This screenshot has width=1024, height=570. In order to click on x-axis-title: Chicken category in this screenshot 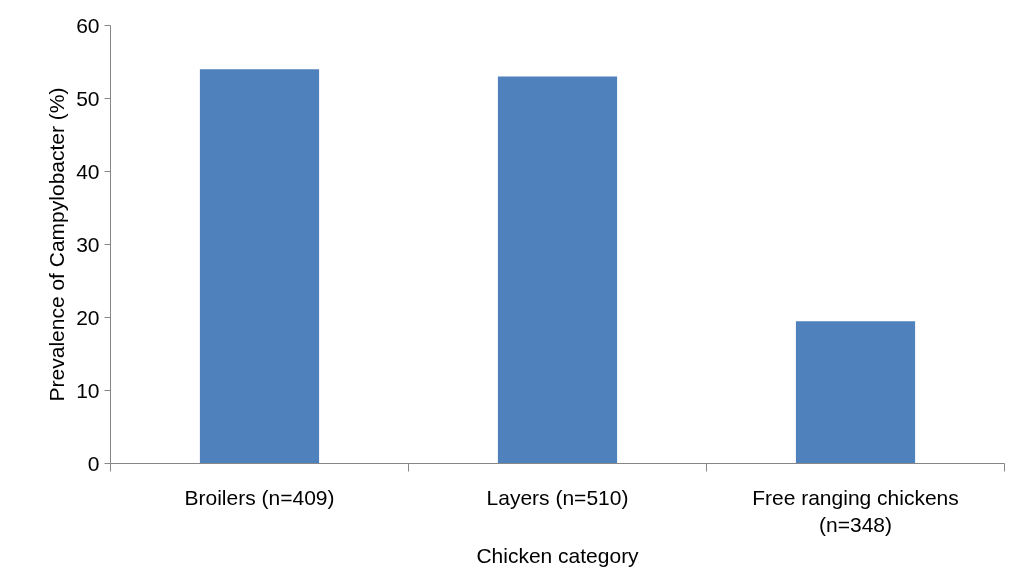, I will do `click(558, 556)`.